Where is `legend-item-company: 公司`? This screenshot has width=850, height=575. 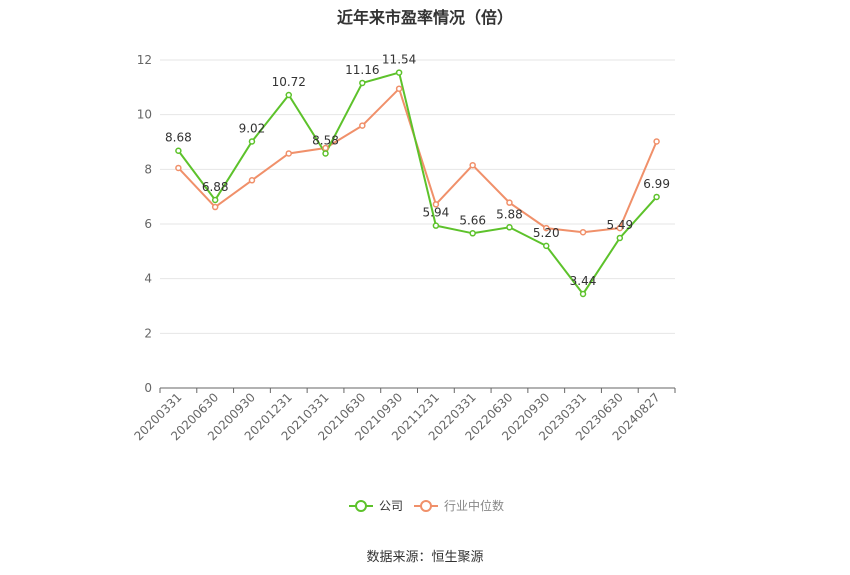 legend-item-company: 公司 is located at coordinates (376, 506).